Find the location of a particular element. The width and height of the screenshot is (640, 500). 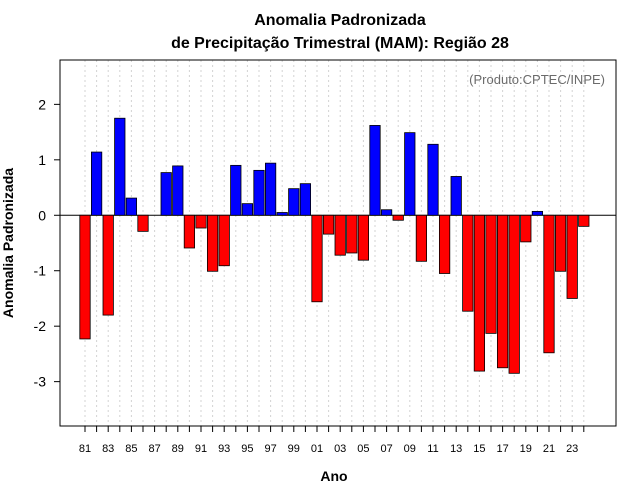

x-tick-label: 87 is located at coordinates (154, 449).